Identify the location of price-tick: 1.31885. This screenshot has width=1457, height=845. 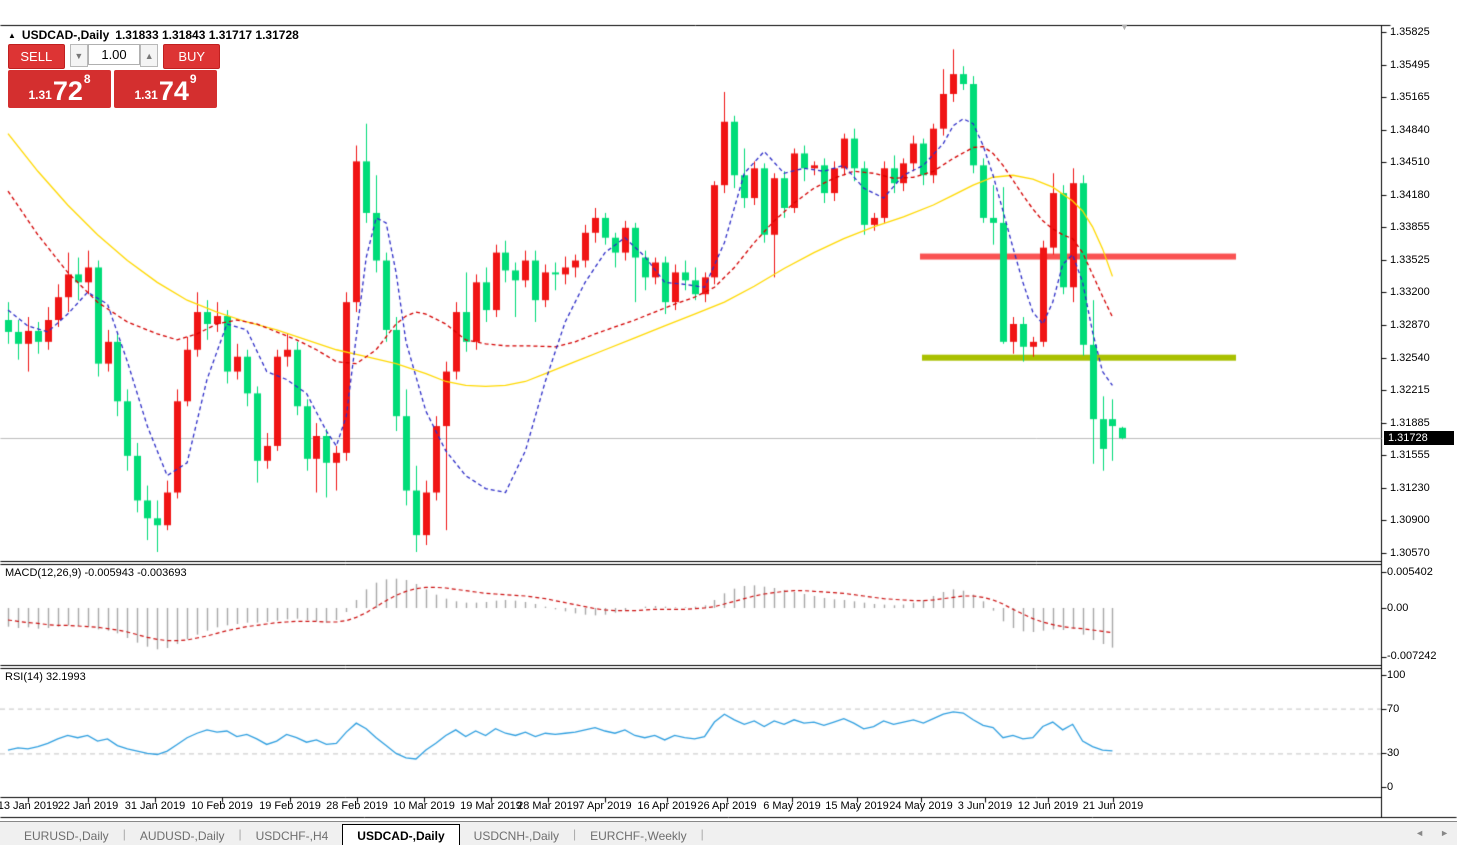
(1410, 423).